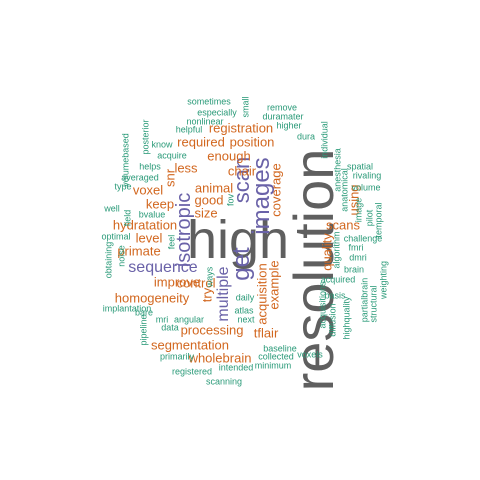  Describe the element at coordinates (367, 175) in the screenshot. I see `word-rivaling: rivaling` at that location.